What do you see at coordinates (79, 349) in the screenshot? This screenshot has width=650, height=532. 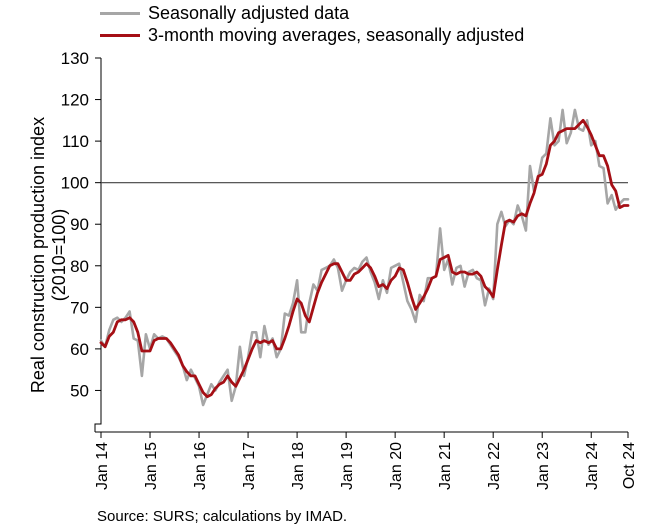 I see `y-tick-label: 60` at bounding box center [79, 349].